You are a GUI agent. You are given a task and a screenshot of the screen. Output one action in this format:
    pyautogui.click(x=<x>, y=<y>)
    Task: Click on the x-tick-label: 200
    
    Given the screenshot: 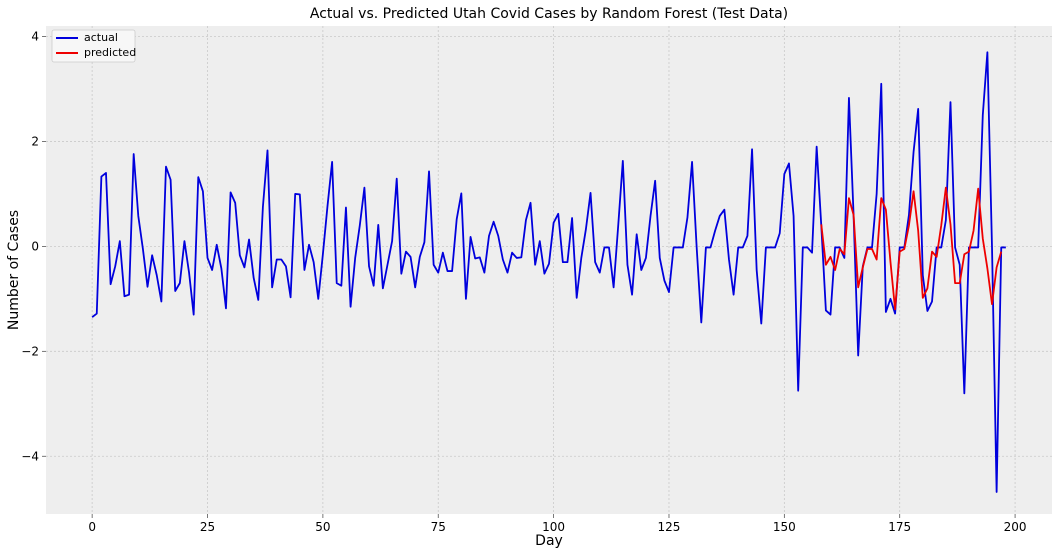 What is the action you would take?
    pyautogui.click(x=1015, y=527)
    